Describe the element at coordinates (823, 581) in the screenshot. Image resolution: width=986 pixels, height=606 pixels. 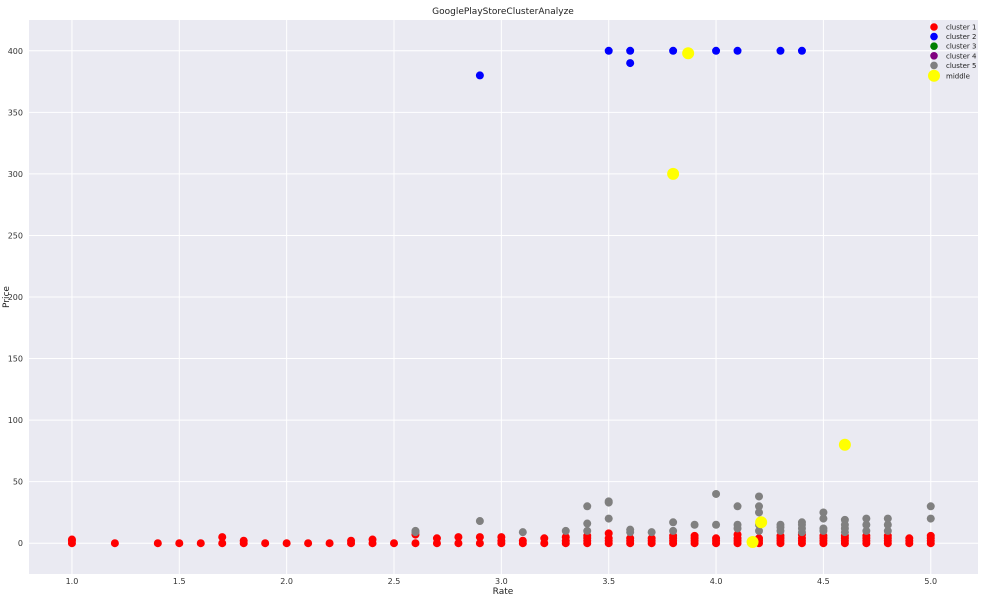
I see `x-tick-label: 4.5` at that location.